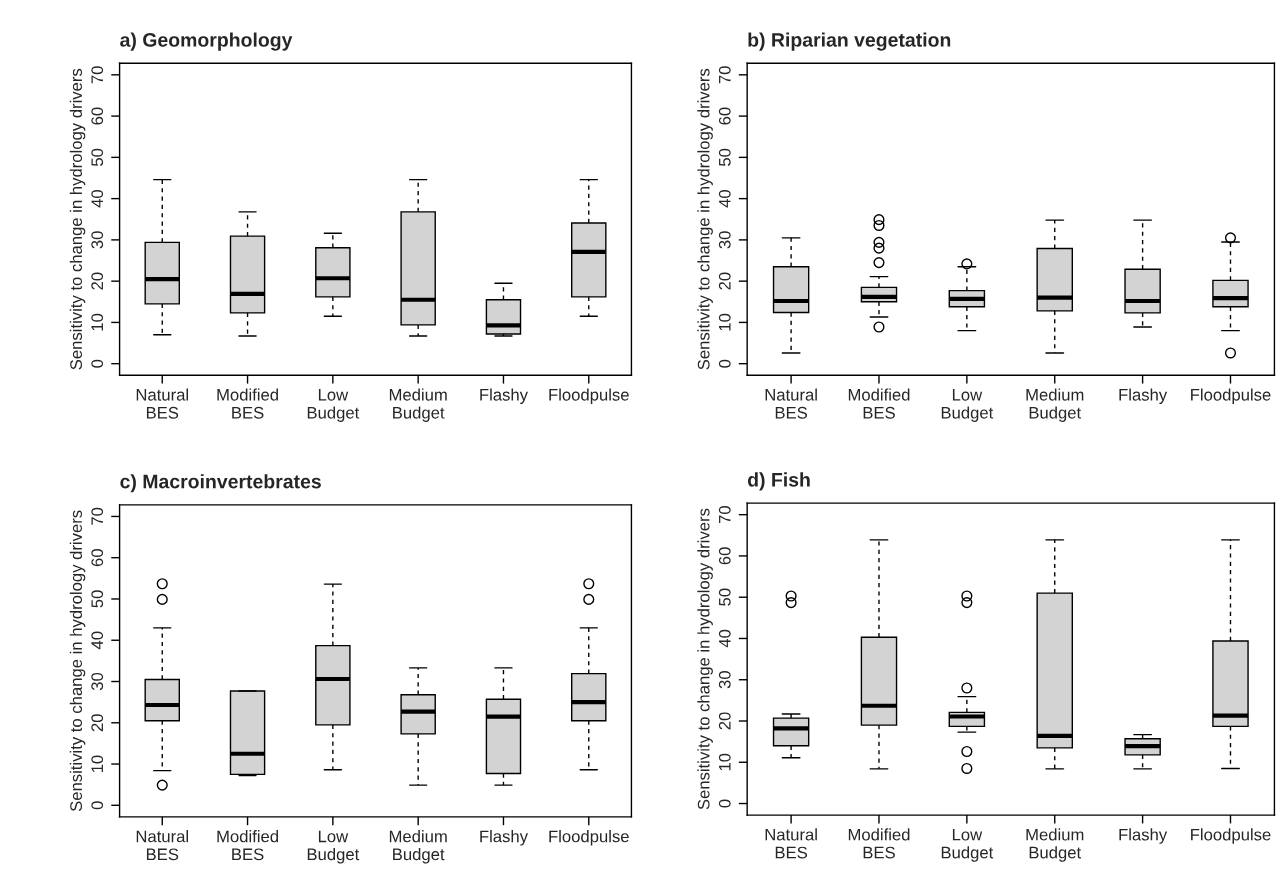 The width and height of the screenshot is (1286, 885). I want to click on chart-title: b) Riparian vegetation, so click(849, 41).